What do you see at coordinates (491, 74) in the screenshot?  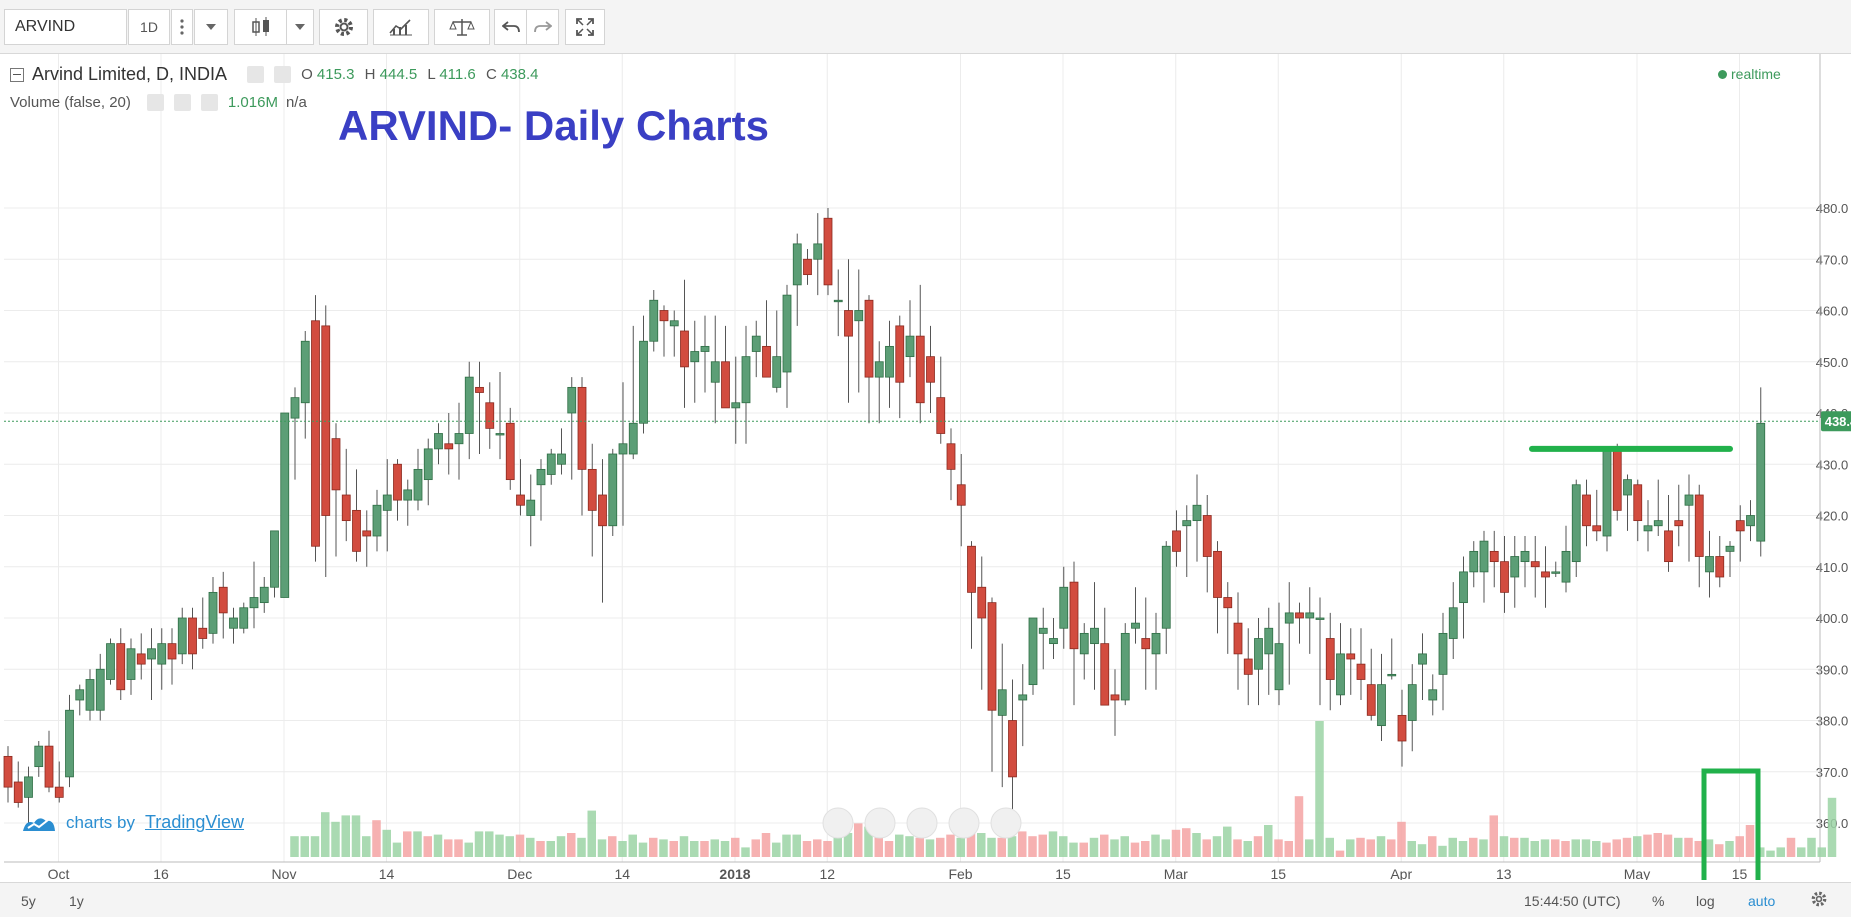 I see `close-label: C` at bounding box center [491, 74].